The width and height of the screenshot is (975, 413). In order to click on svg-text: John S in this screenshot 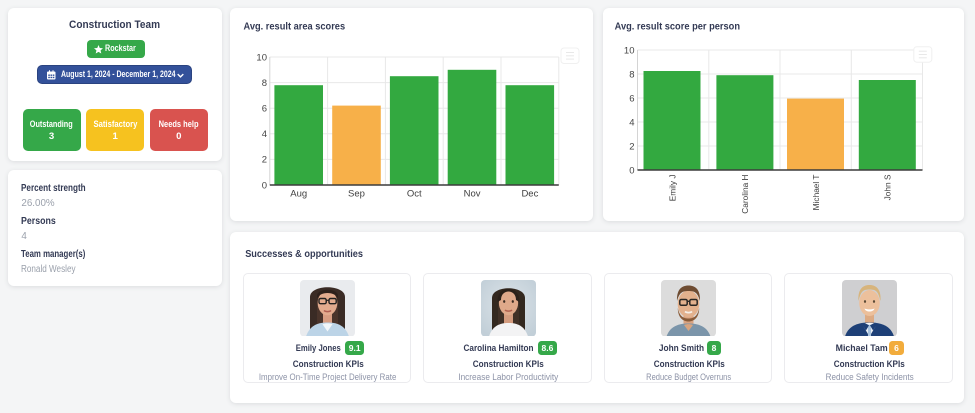, I will do `click(887, 187)`.